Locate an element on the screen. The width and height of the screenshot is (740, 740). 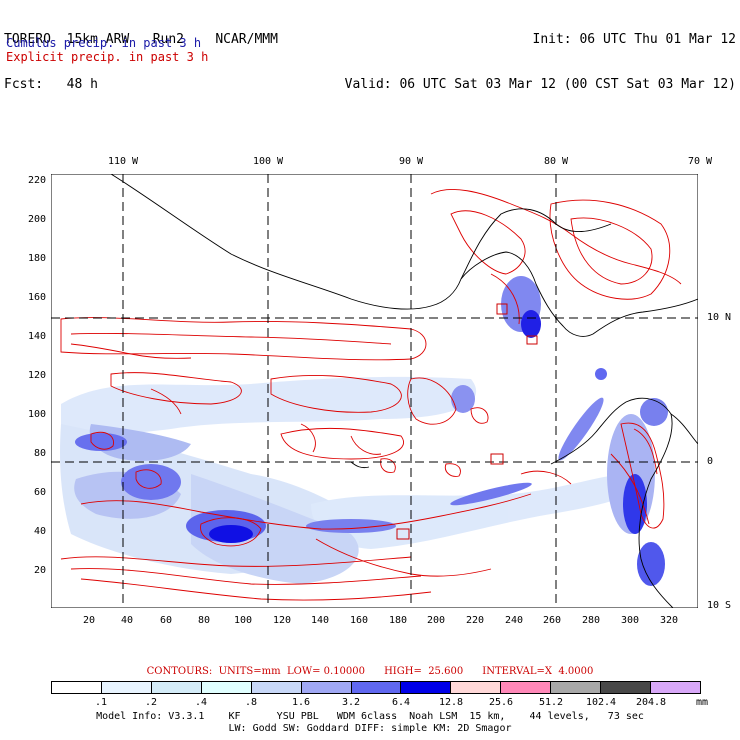
colorbar-tick: .1 is located at coordinates (101, 702).